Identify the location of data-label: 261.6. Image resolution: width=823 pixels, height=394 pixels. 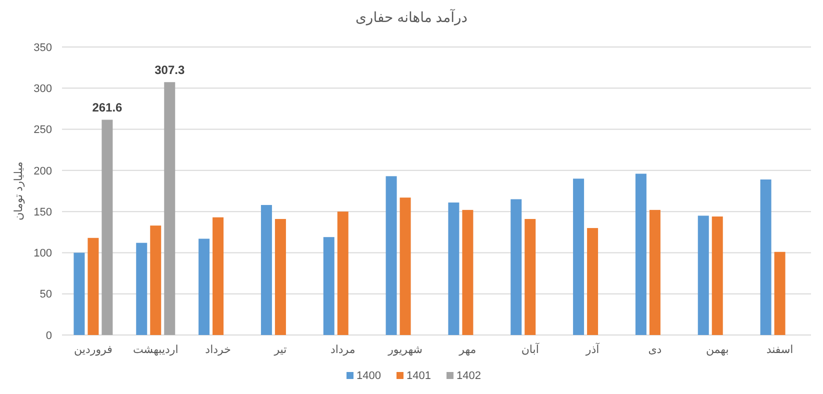
(107, 107).